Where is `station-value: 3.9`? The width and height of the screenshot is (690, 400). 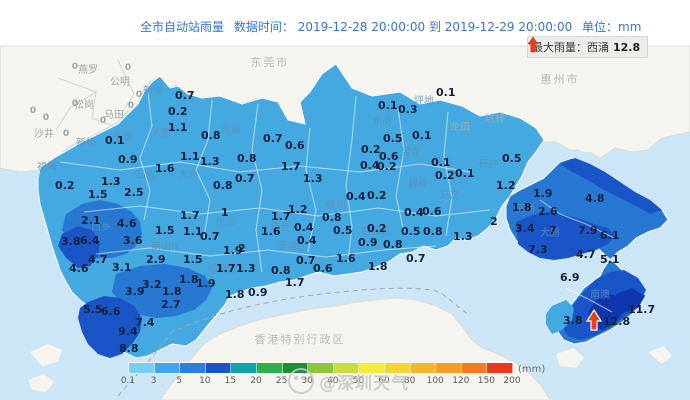 station-value: 3.9 is located at coordinates (135, 291).